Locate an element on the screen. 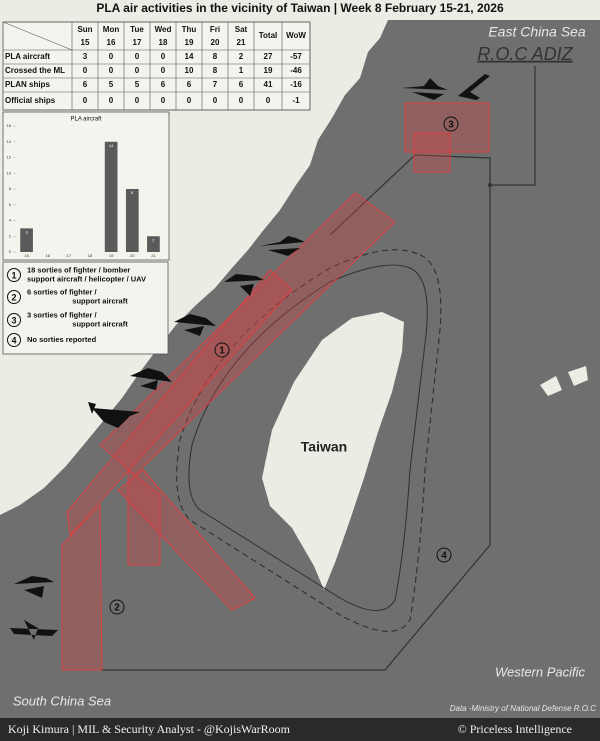  table-cell: 8 is located at coordinates (215, 56).